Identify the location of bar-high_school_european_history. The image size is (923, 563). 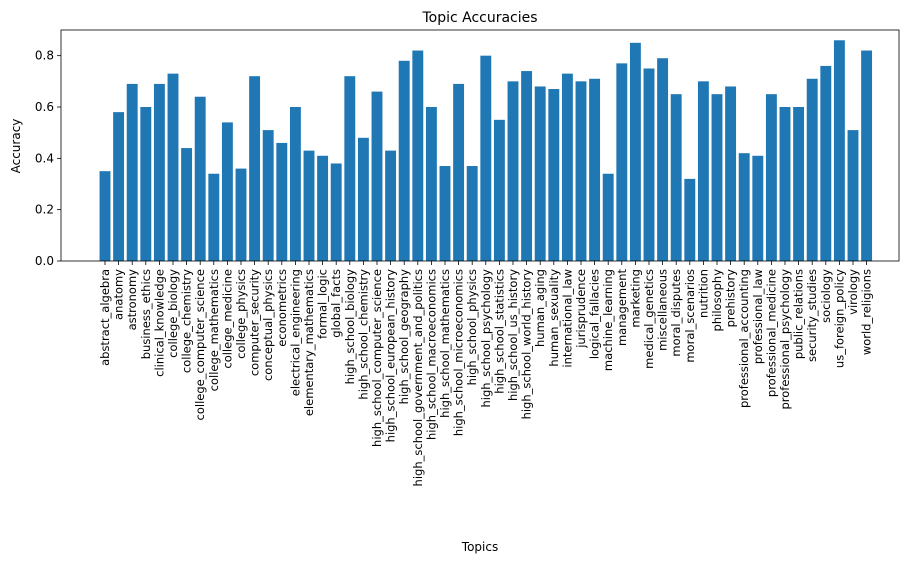
(391, 205).